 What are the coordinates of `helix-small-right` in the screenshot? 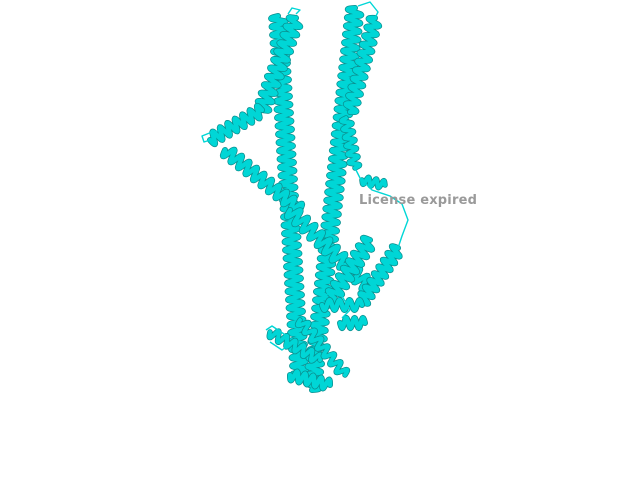 It's located at (373, 182).